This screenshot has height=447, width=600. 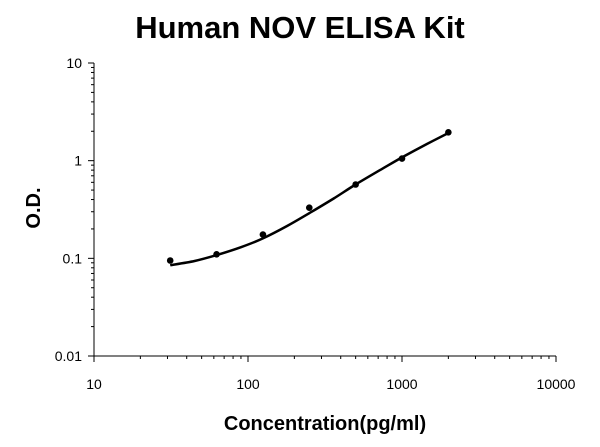 What do you see at coordinates (34, 207) in the screenshot?
I see `y-axis-title: O.D.` at bounding box center [34, 207].